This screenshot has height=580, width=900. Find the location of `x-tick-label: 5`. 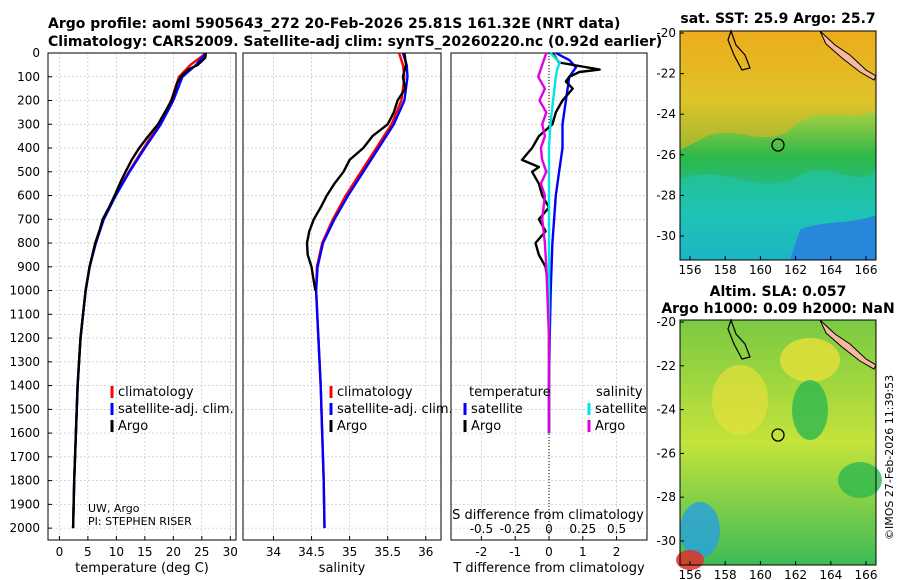

x-tick-label: 5 is located at coordinates (88, 552).